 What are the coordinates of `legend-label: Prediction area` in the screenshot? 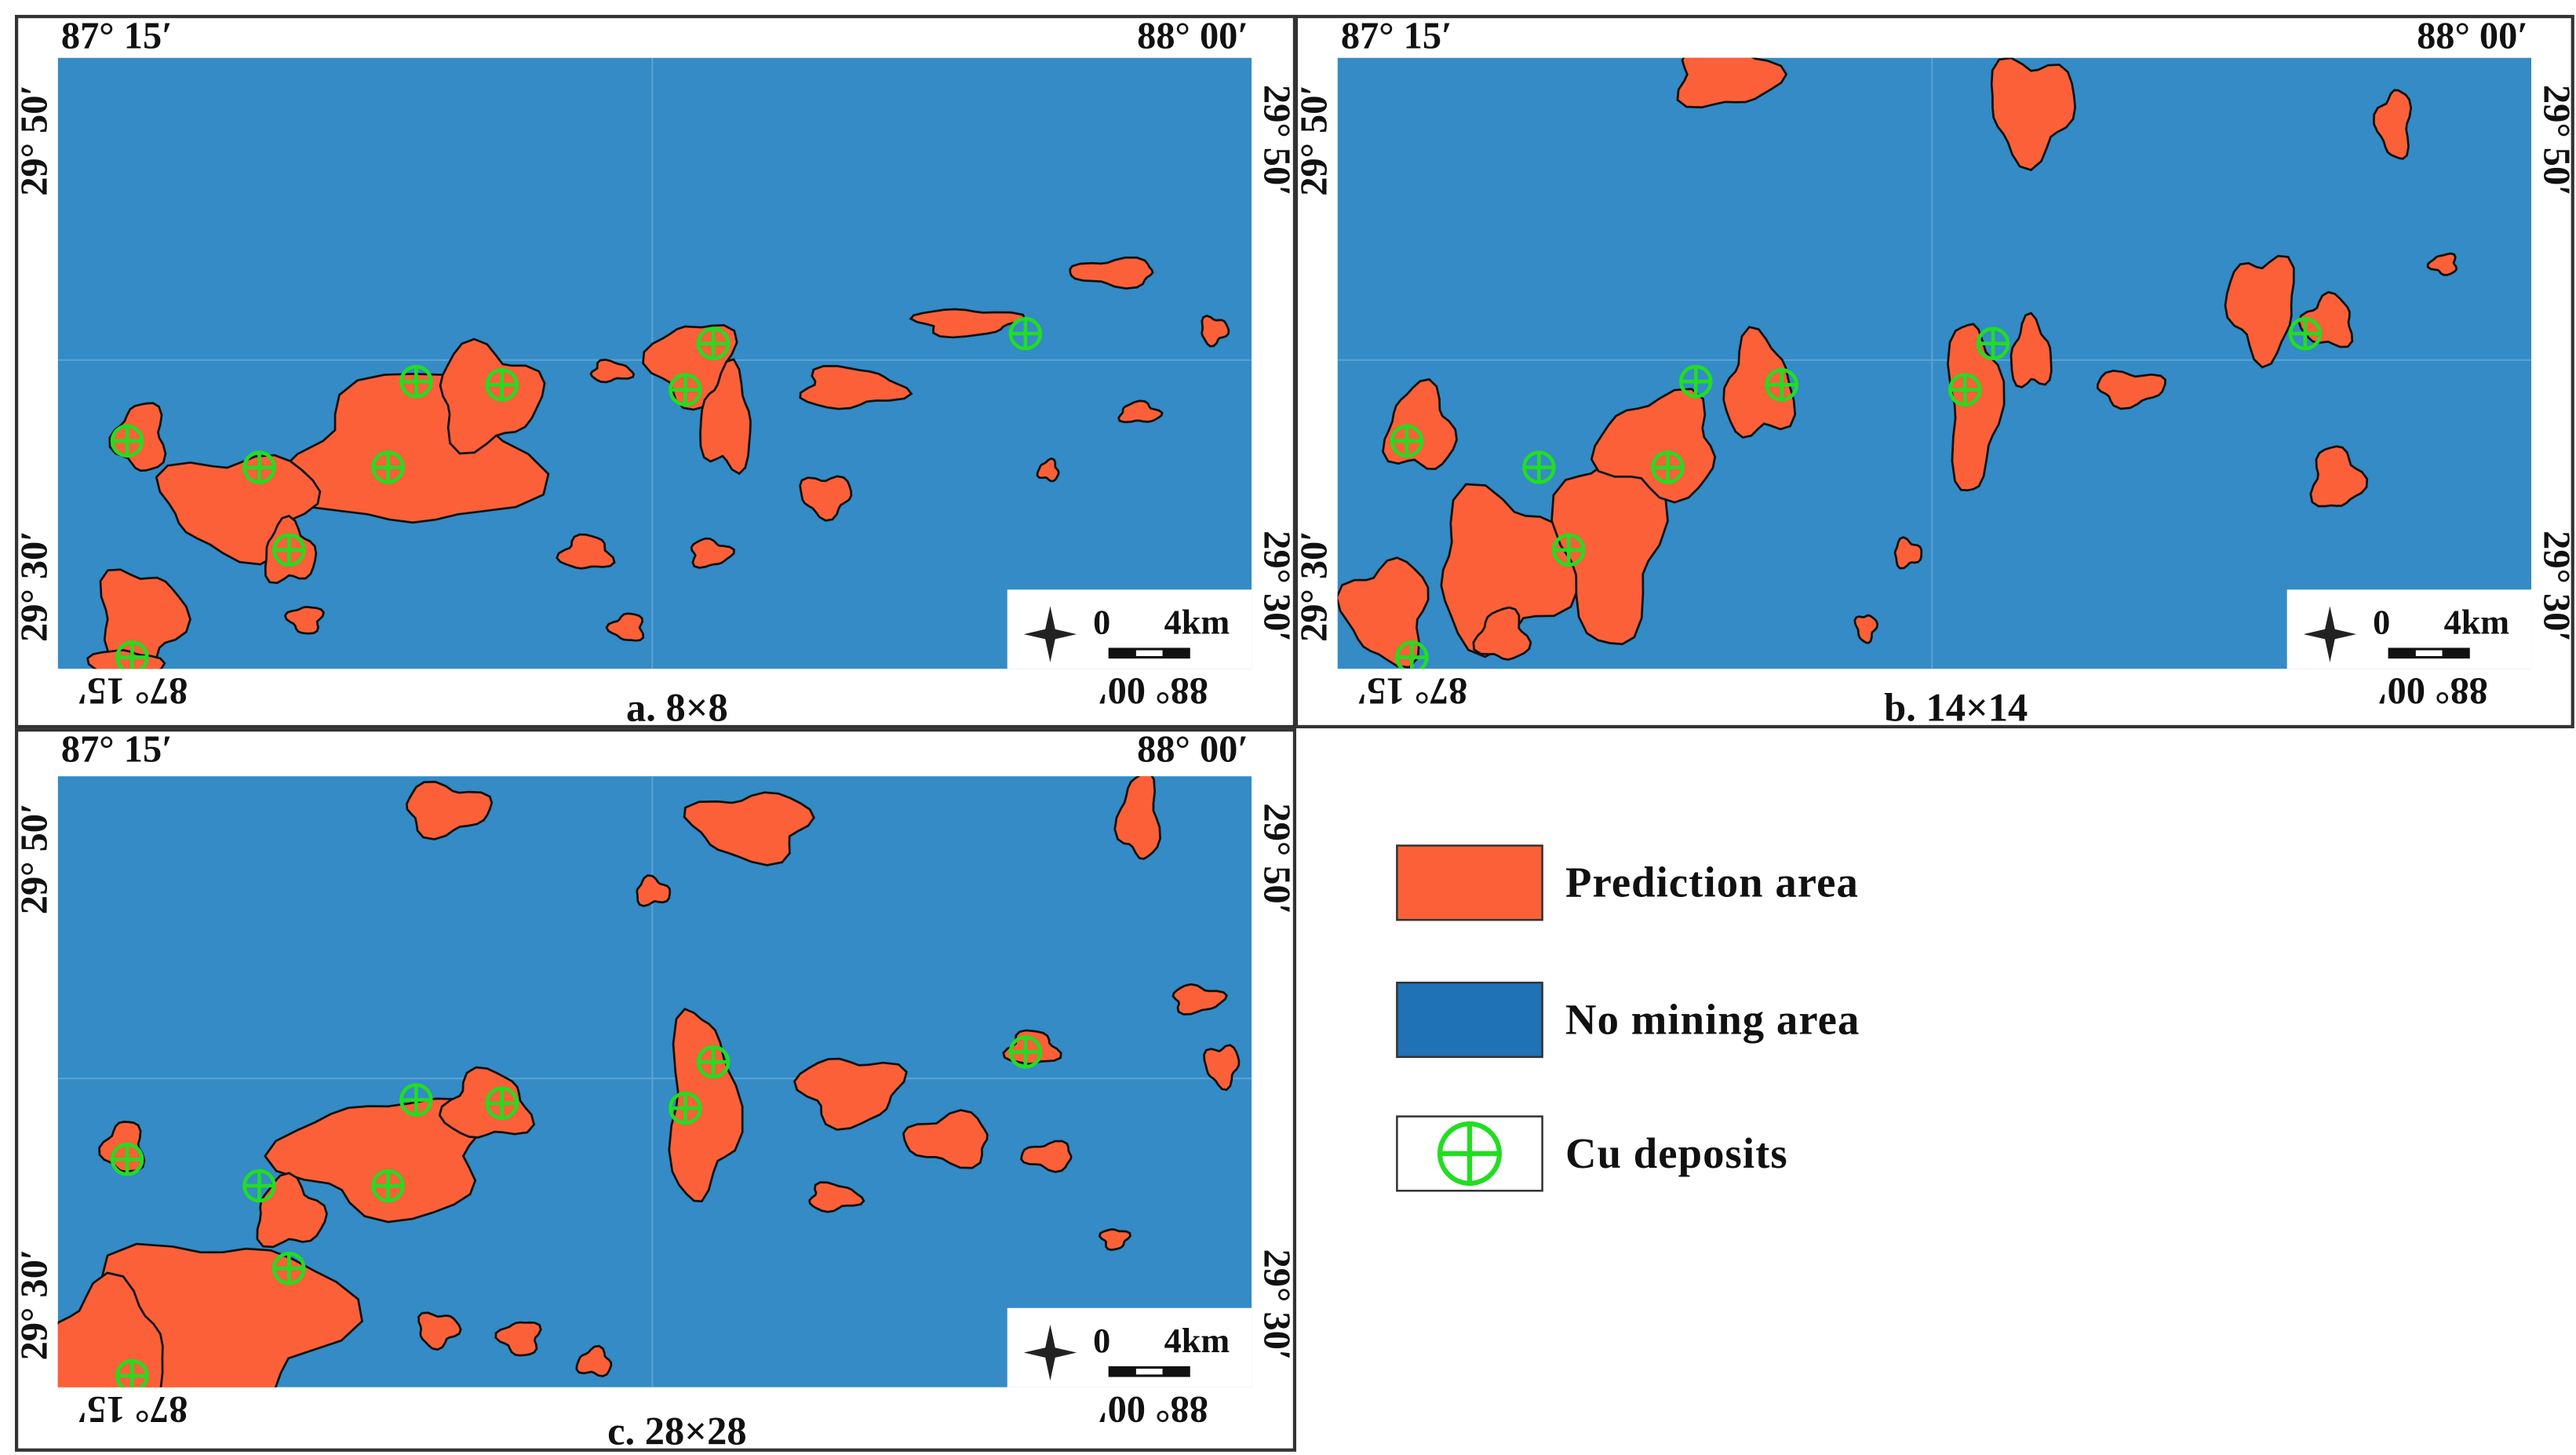 It's located at (1712, 882).